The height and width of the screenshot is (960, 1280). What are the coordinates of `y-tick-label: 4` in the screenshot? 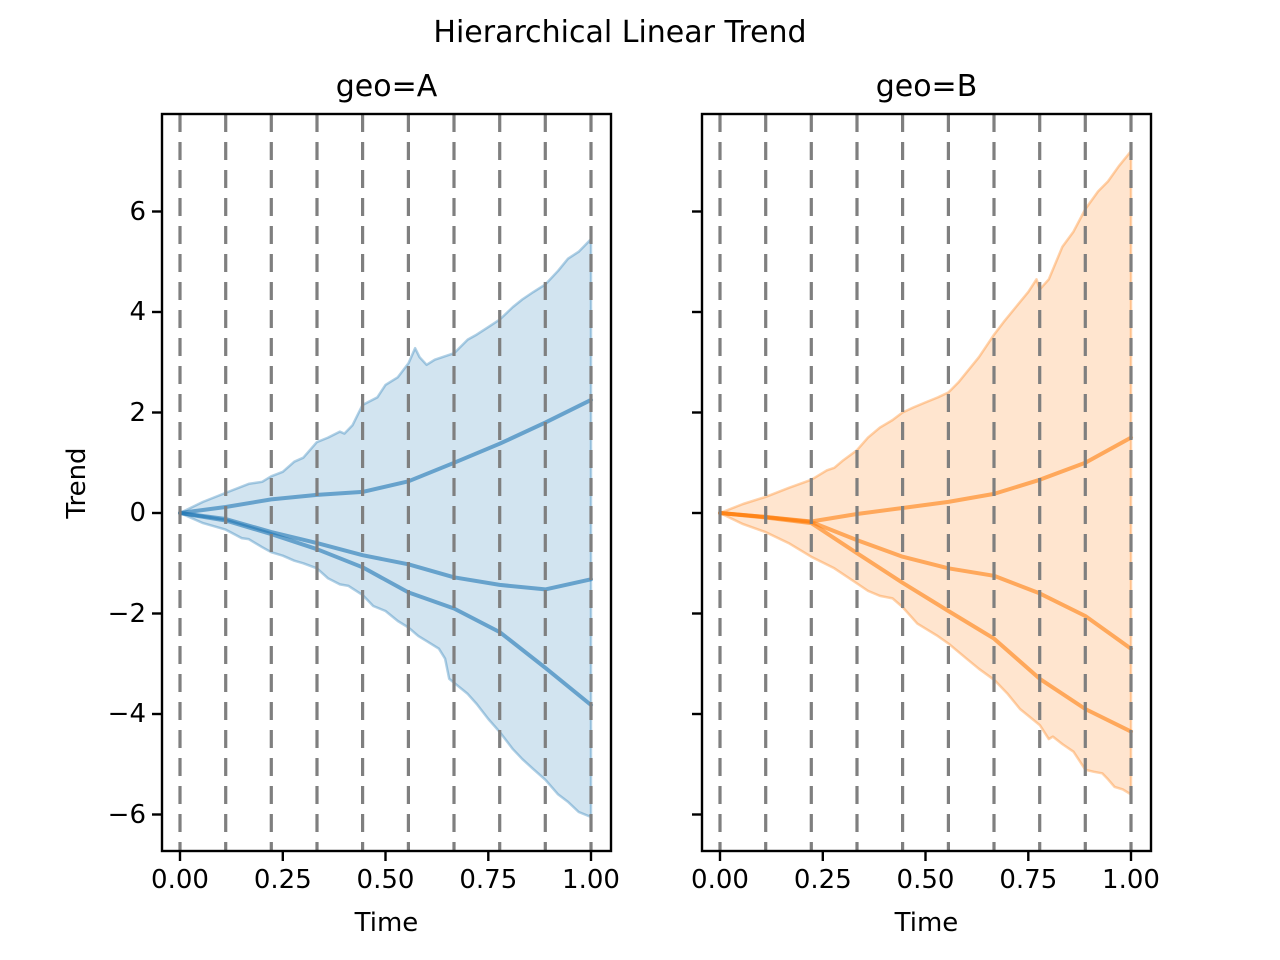 It's located at (137, 312).